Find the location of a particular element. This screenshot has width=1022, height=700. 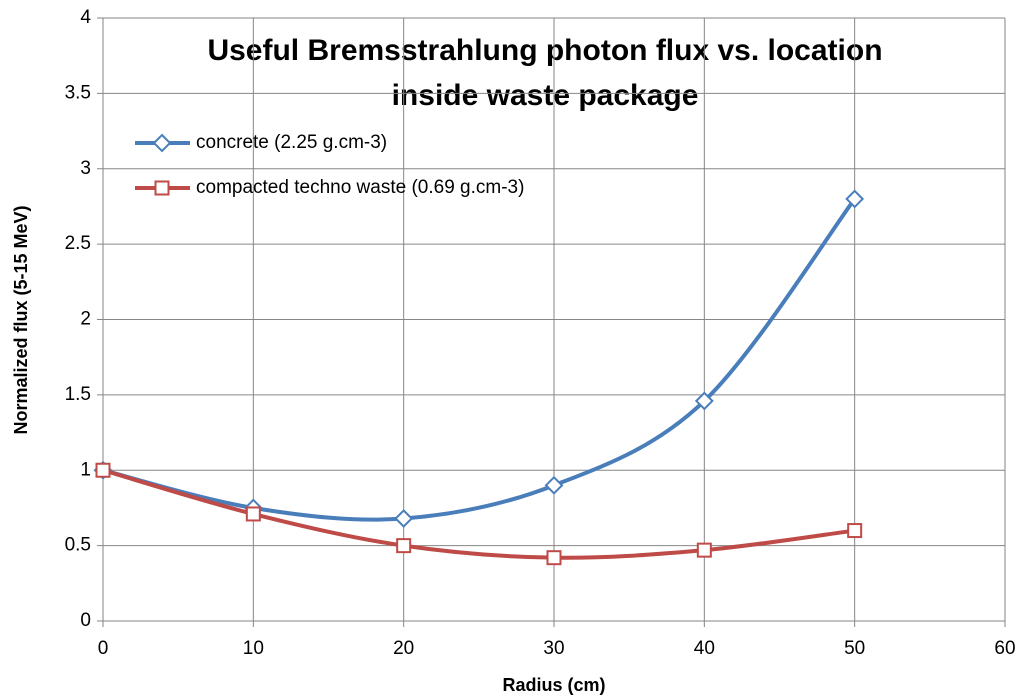

x-tick-label: 40 is located at coordinates (704, 648).